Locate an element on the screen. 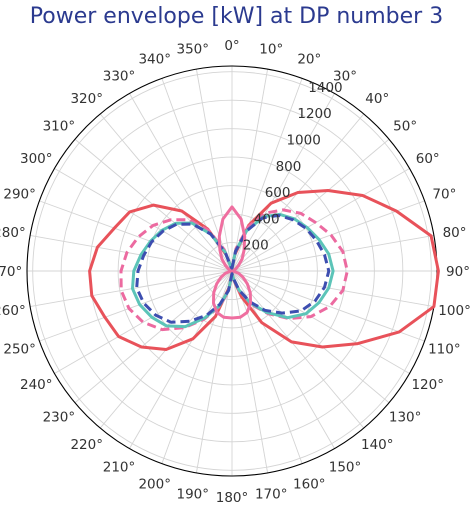 The height and width of the screenshot is (513, 473). angular-tick-label: 260° is located at coordinates (13, 311).